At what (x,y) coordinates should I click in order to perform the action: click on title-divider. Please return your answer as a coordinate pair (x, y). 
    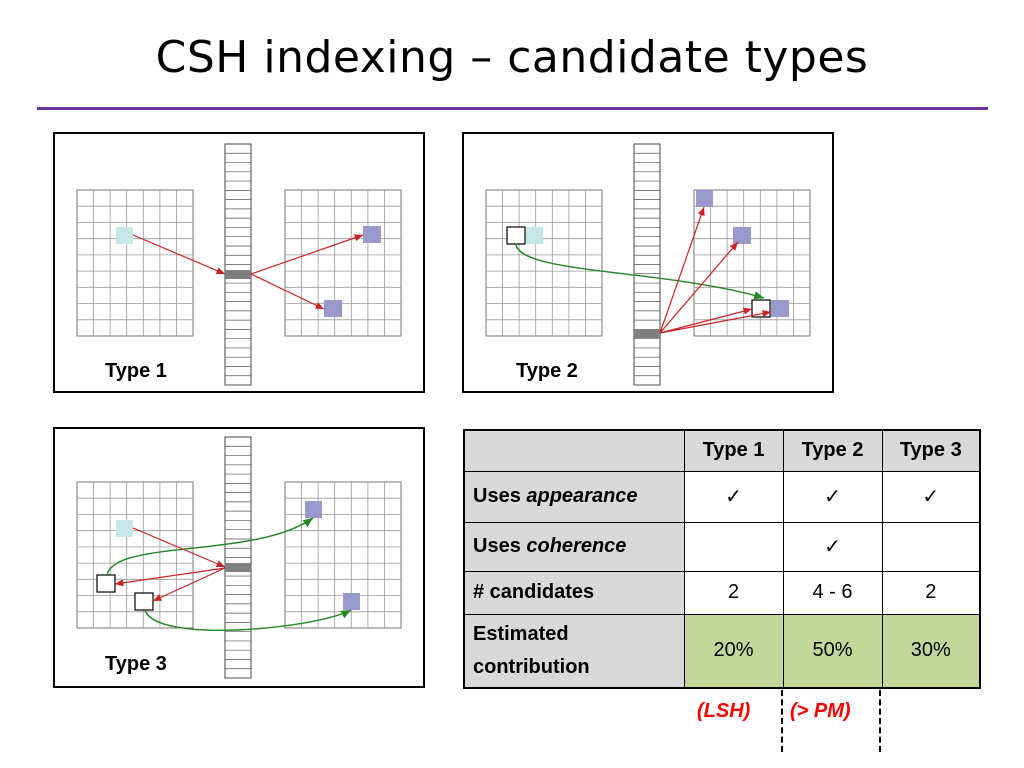
    Looking at the image, I should click on (512, 108).